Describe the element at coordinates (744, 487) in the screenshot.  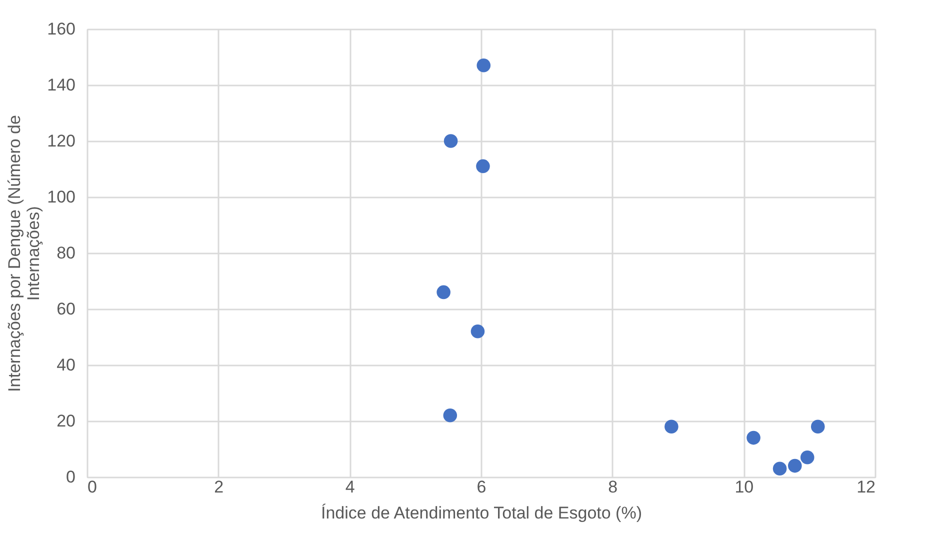
I see `x-tick-label: 10` at that location.